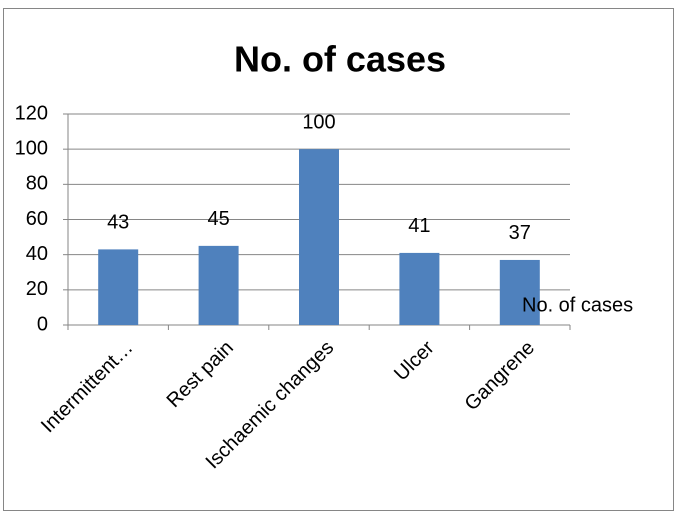 This screenshot has height=515, width=678. Describe the element at coordinates (577, 305) in the screenshot. I see `legend-label: No. of cases` at that location.